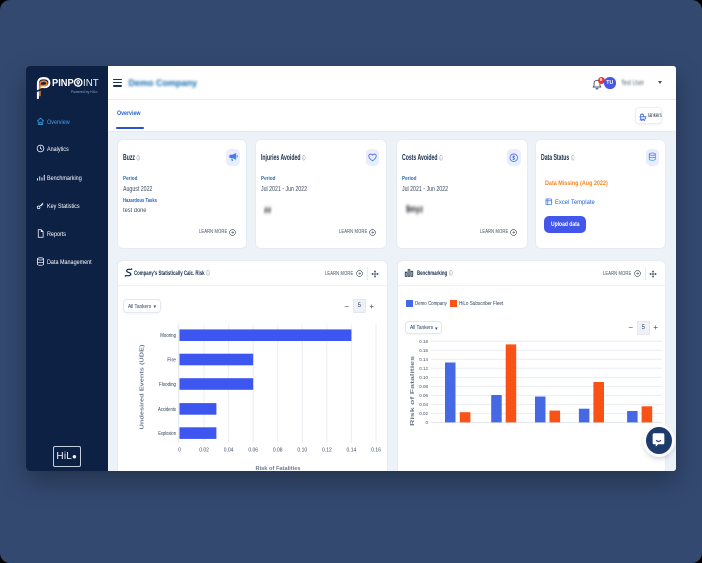  What do you see at coordinates (63, 83) in the screenshot?
I see `svg-text: PINP` at bounding box center [63, 83].